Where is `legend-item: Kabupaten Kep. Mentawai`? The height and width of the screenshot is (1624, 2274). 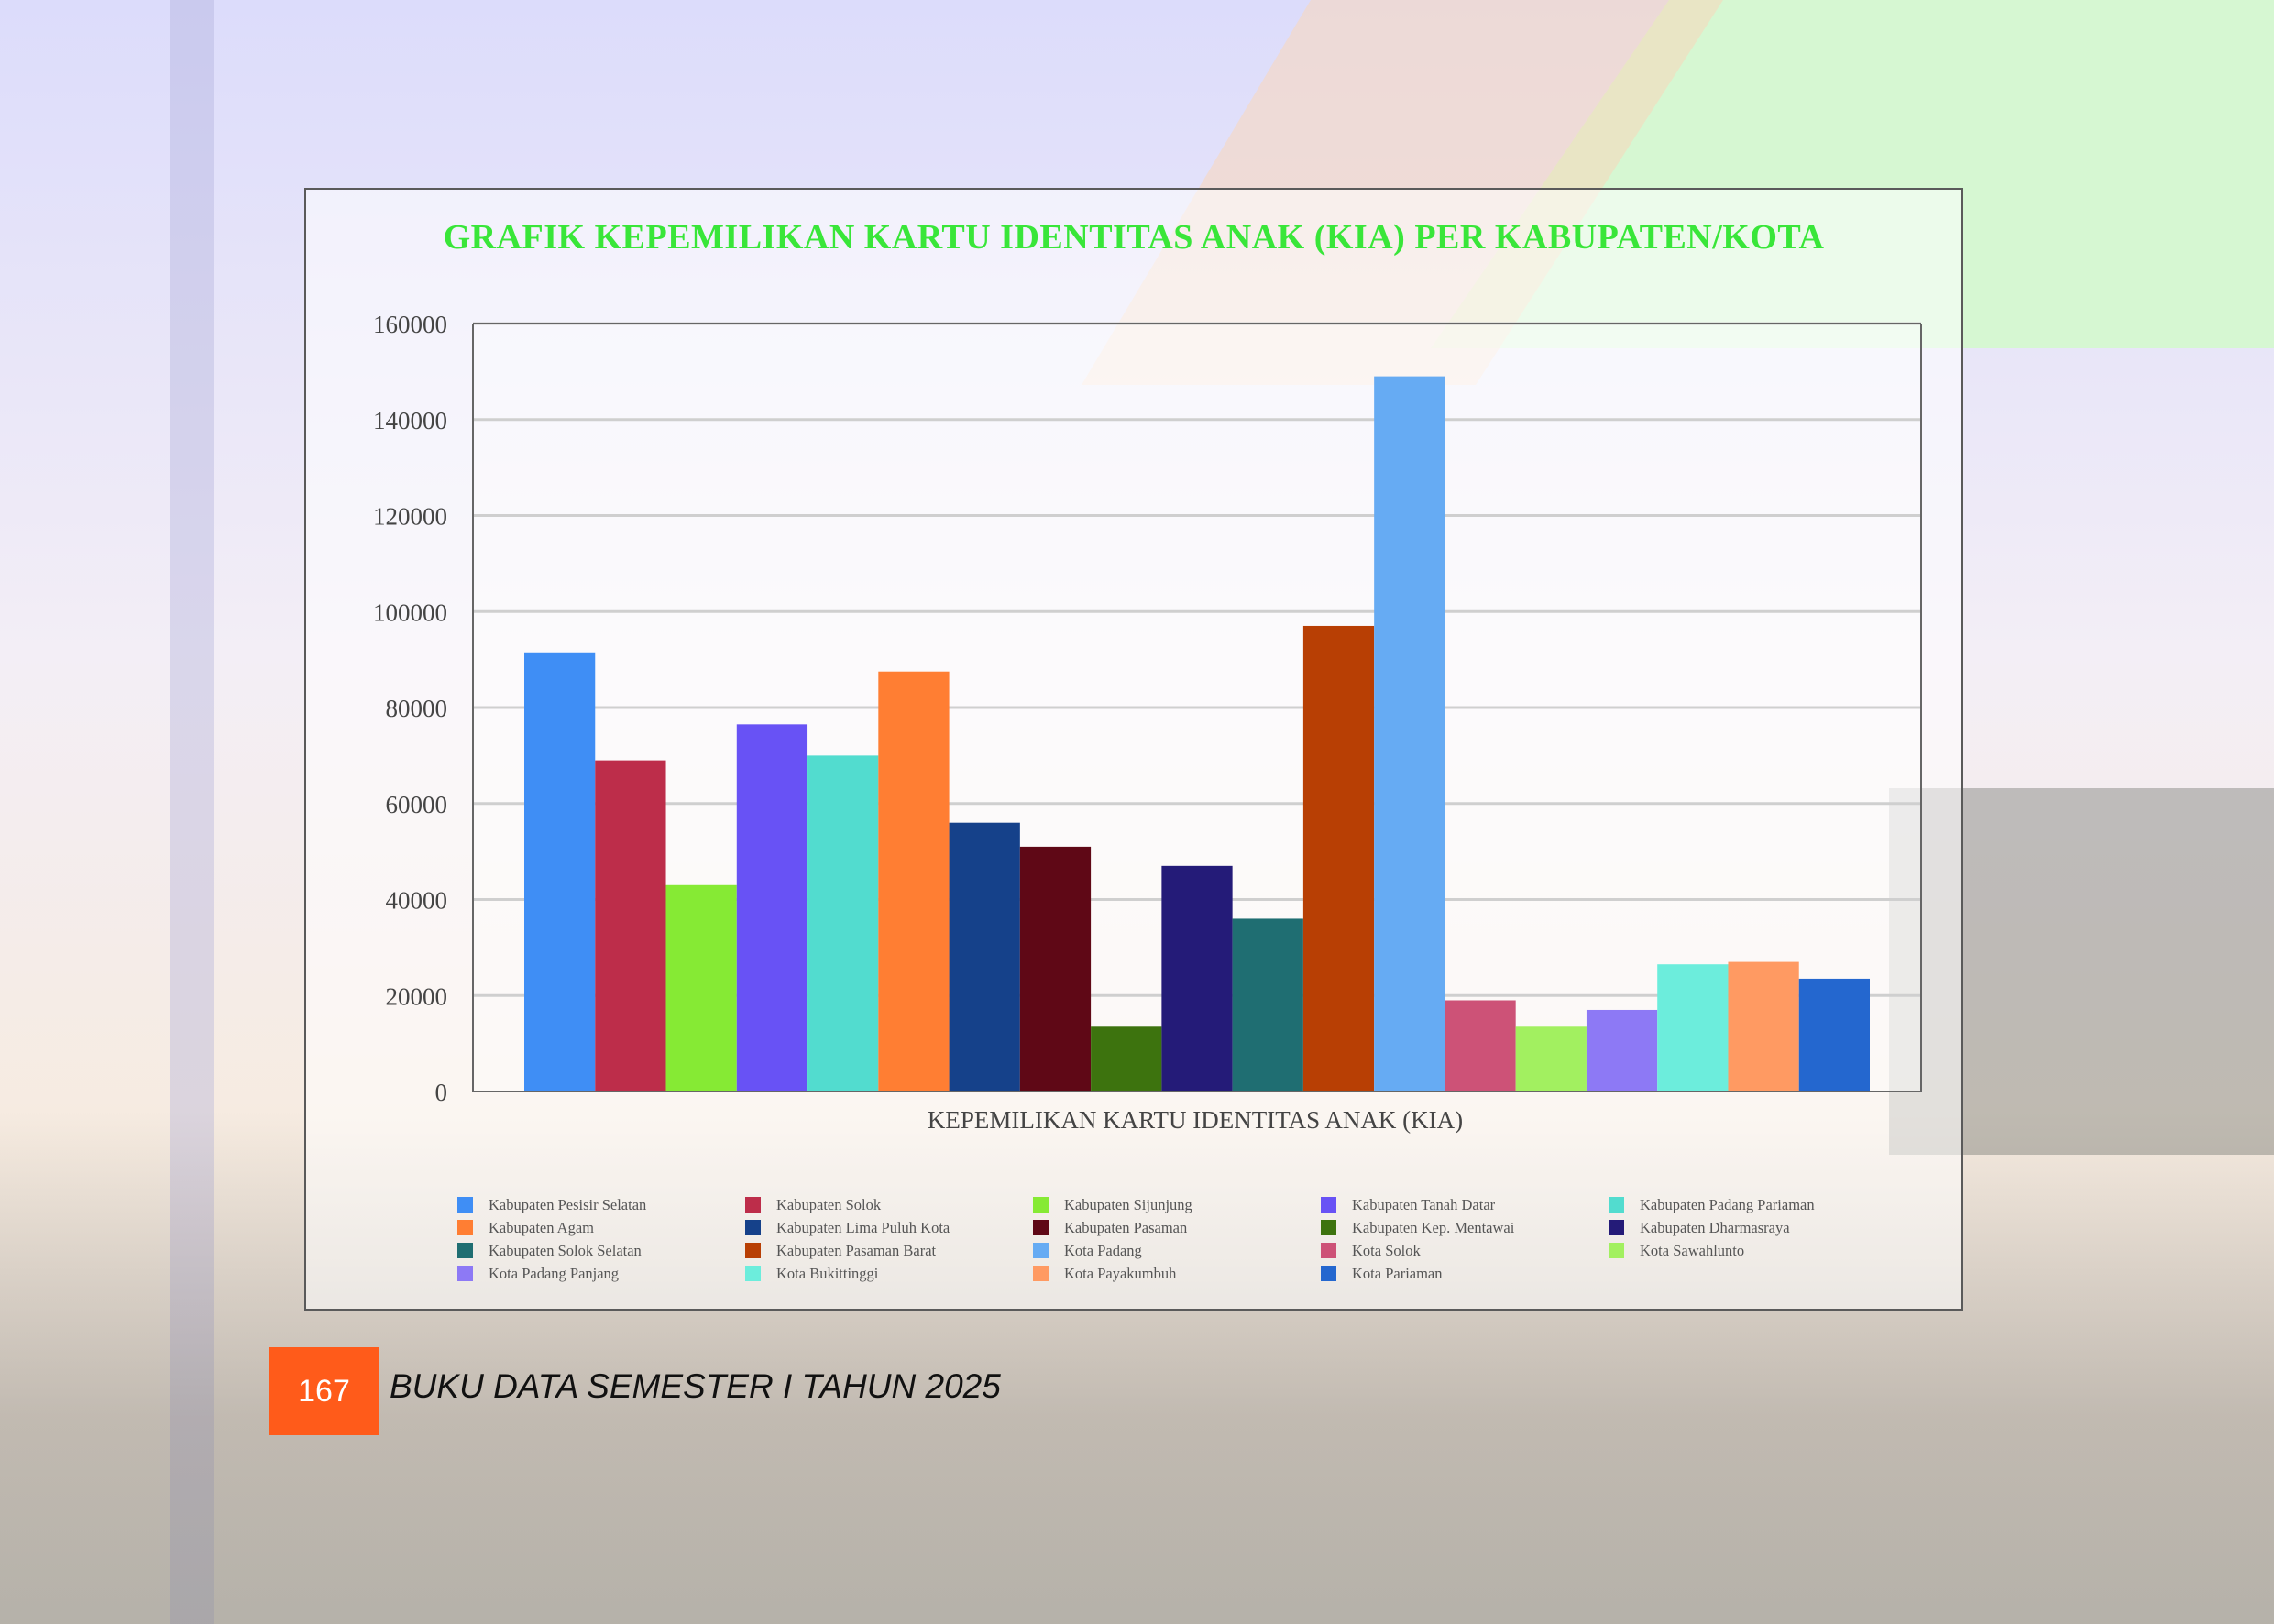 legend-item: Kabupaten Kep. Mentawai is located at coordinates (1465, 1227).